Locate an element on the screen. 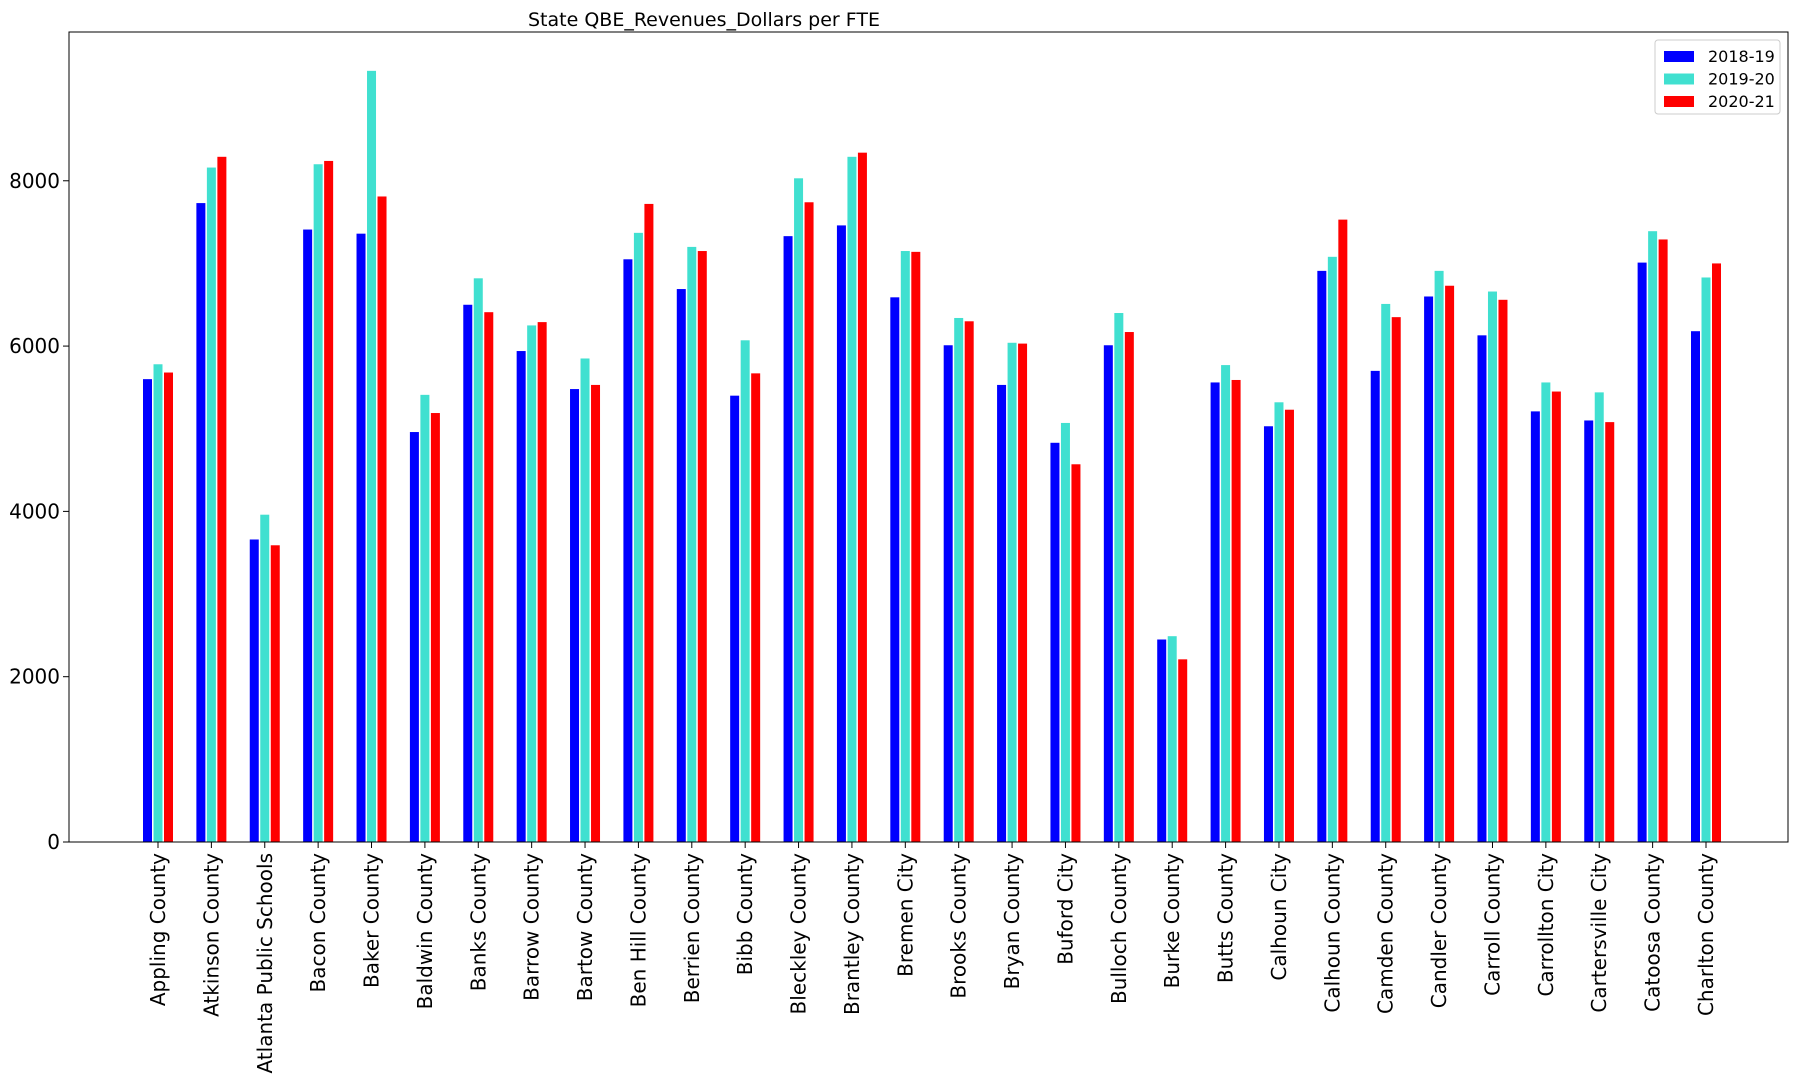  x-tick-label: Catoosa County is located at coordinates (1653, 932).